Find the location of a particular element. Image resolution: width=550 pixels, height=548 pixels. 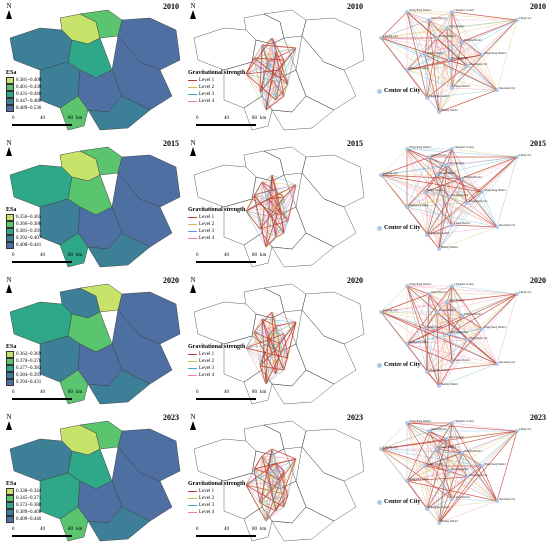

city-node-label: Shaoshan City is located at coordinates (507, 88).